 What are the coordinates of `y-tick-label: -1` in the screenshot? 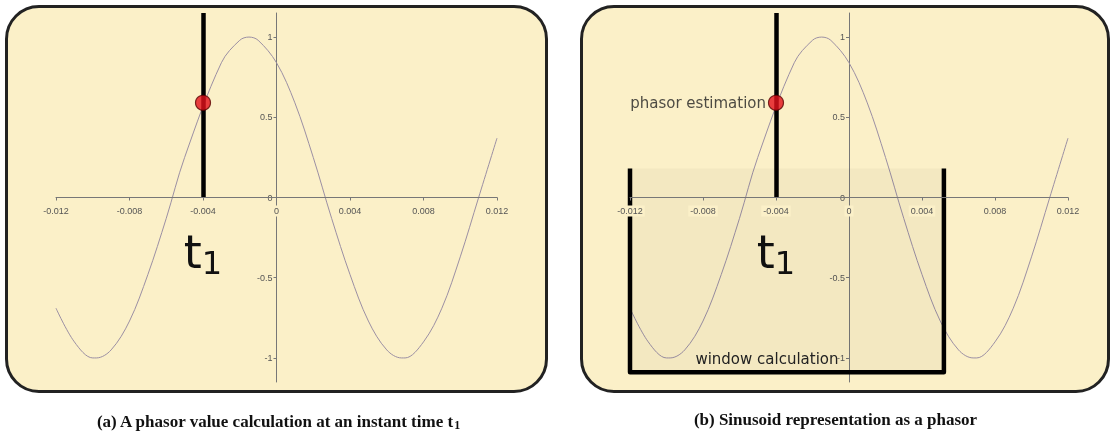 It's located at (268, 357).